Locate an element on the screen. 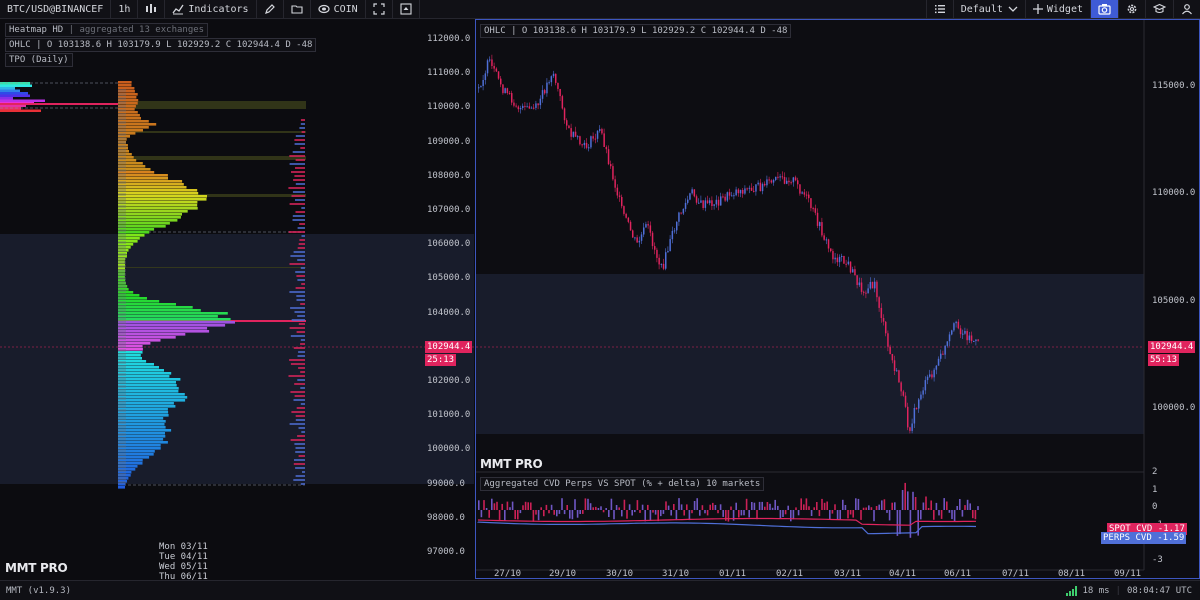  interval-selector: 1h is located at coordinates (125, 9).